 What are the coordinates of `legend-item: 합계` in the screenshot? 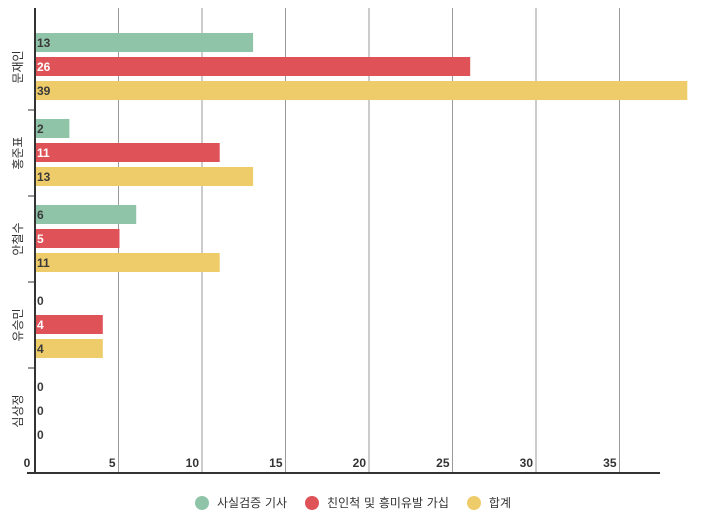 It's located at (488, 502).